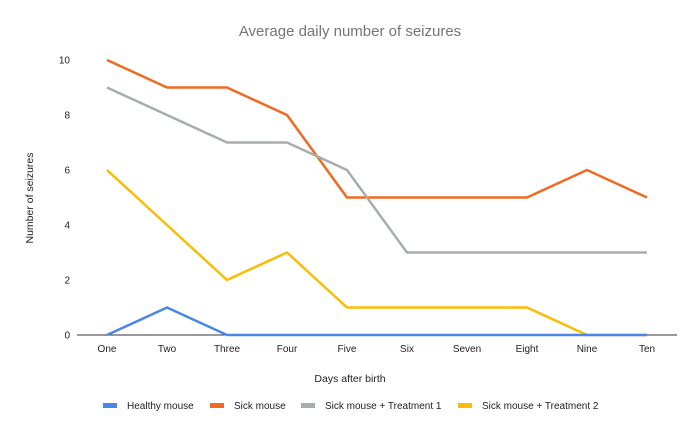 This screenshot has width=700, height=435. Describe the element at coordinates (30, 197) in the screenshot. I see `y-axis-label: Number of seizures` at that location.